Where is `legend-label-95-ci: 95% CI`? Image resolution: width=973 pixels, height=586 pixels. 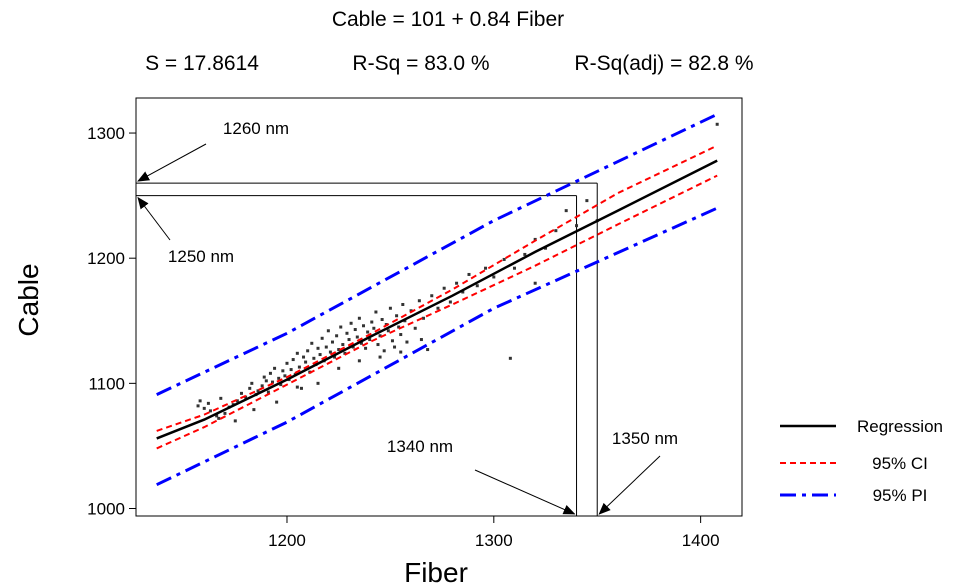 legend-label-95-ci: 95% CI is located at coordinates (900, 463).